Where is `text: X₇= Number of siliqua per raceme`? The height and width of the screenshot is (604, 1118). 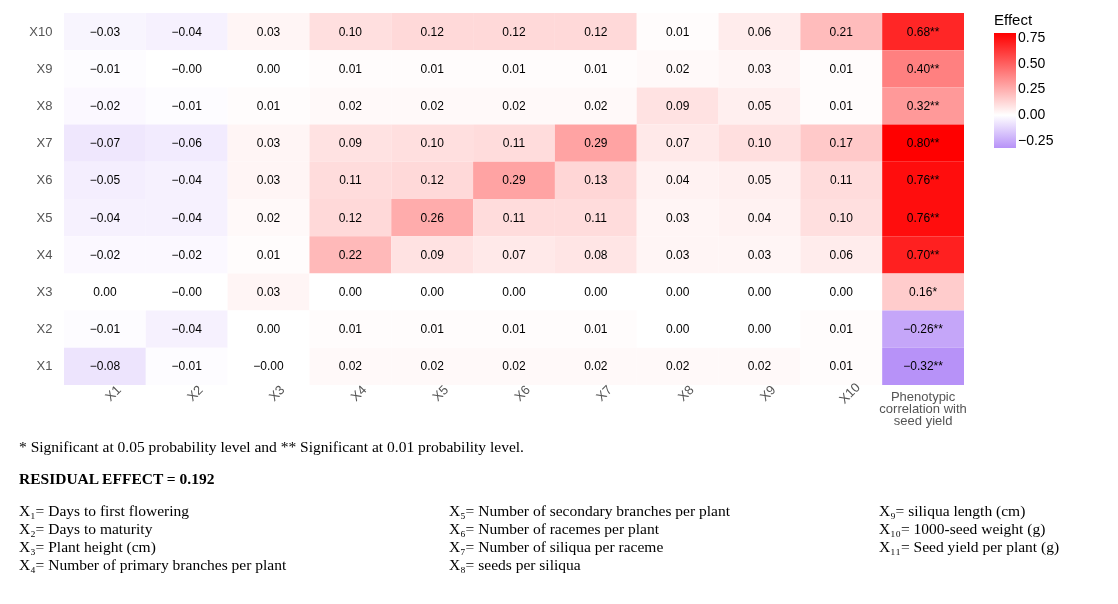 text: X₇= Number of siliqua per raceme is located at coordinates (557, 547).